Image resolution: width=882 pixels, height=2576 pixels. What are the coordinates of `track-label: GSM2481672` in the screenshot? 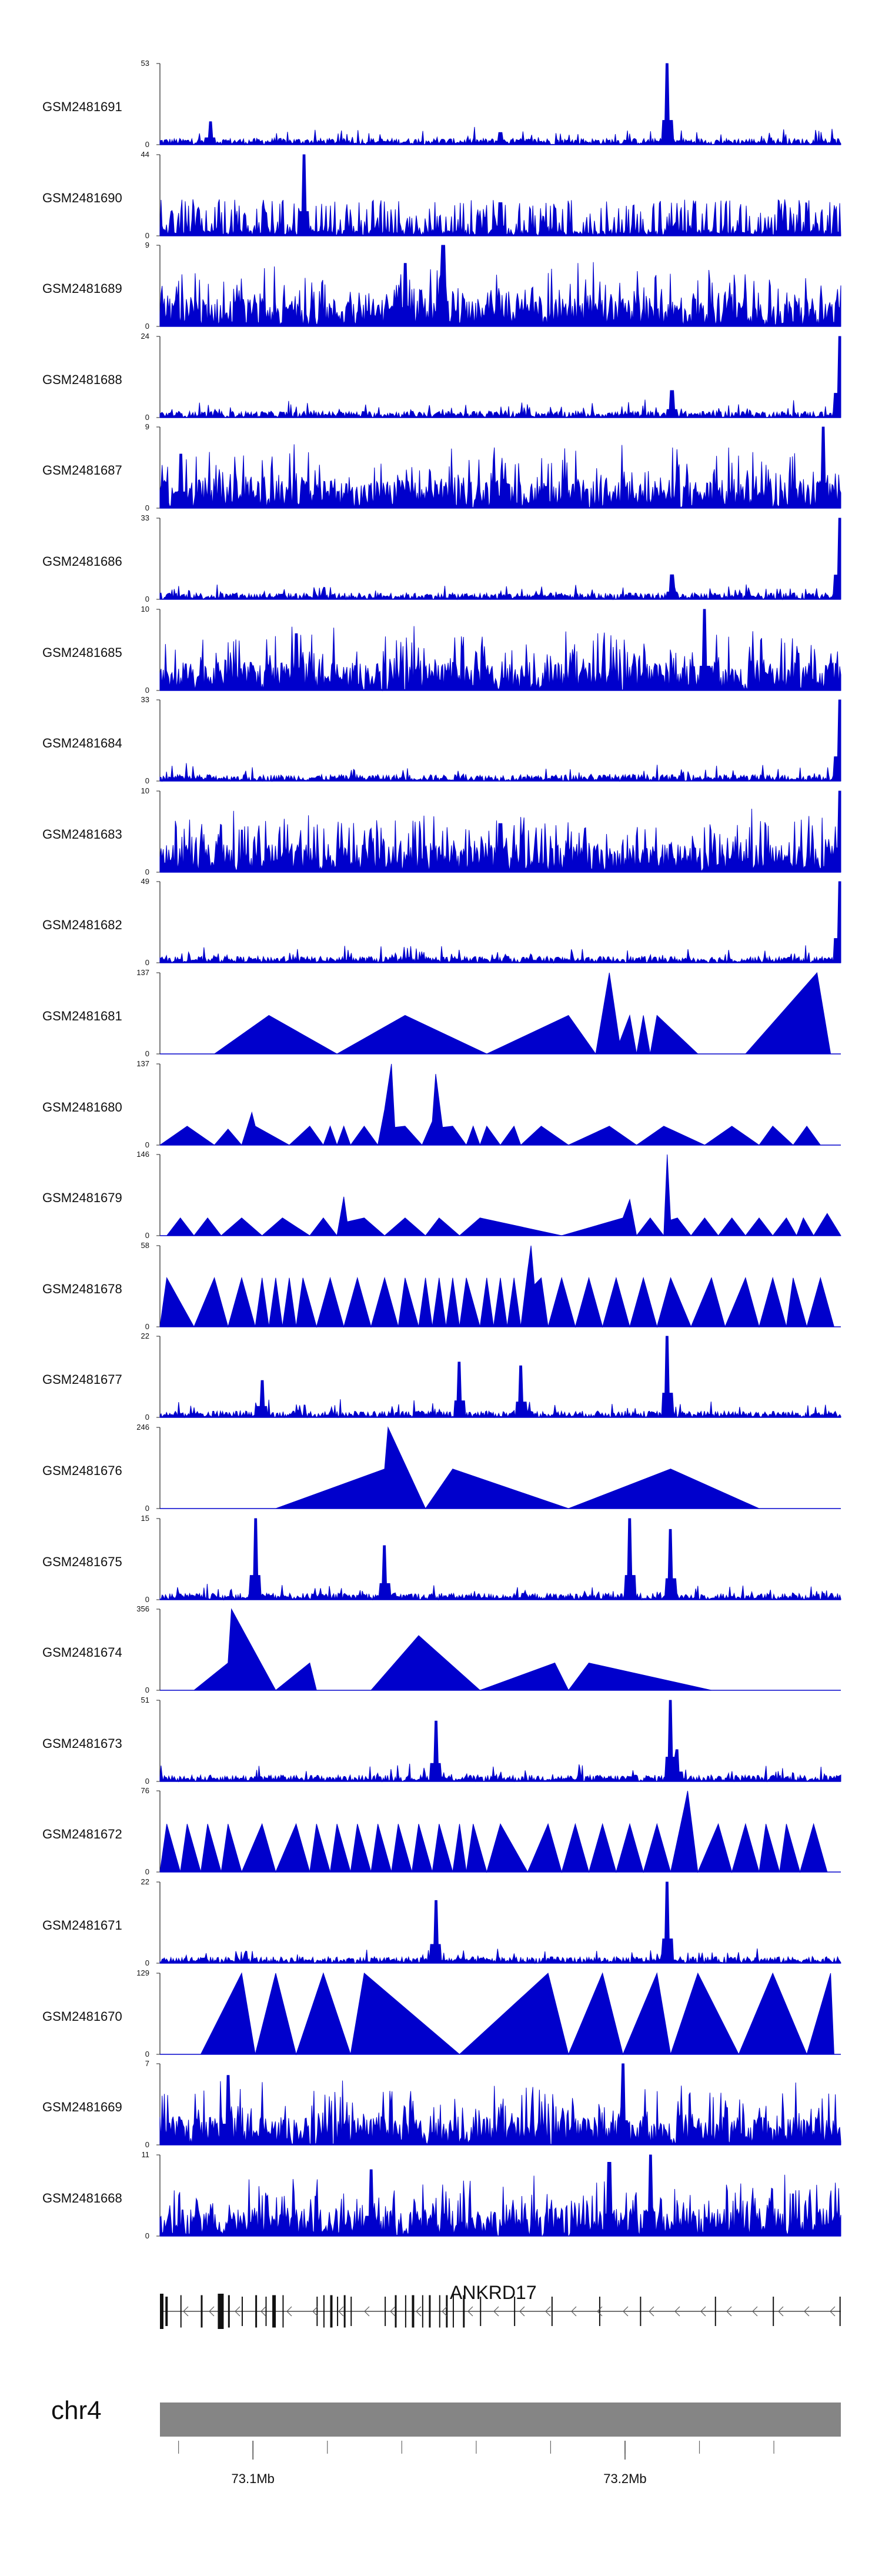 It's located at (82, 1834).